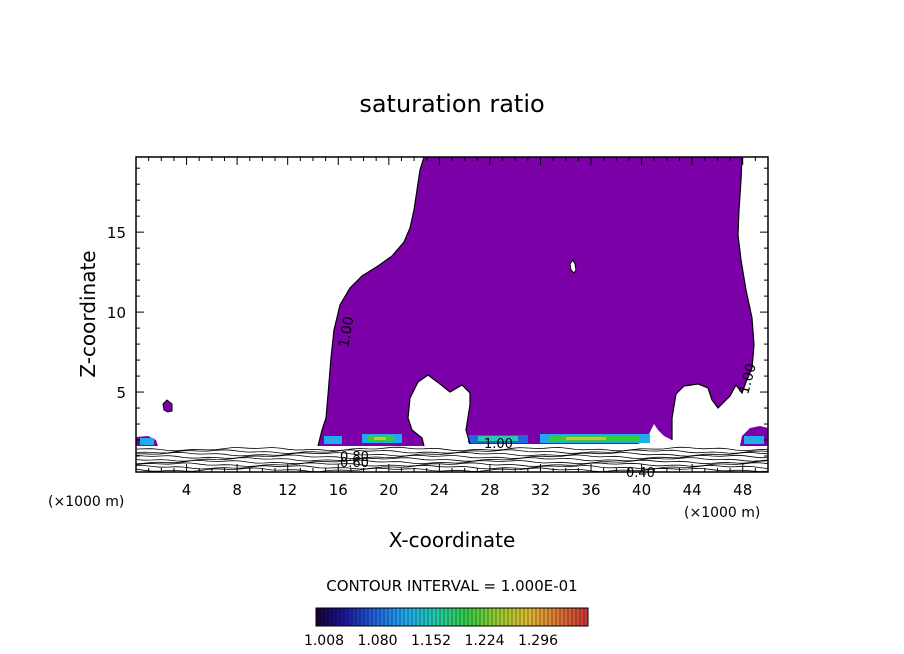 The width and height of the screenshot is (904, 654). Describe the element at coordinates (187, 490) in the screenshot. I see `x-tick-label: 4` at that location.